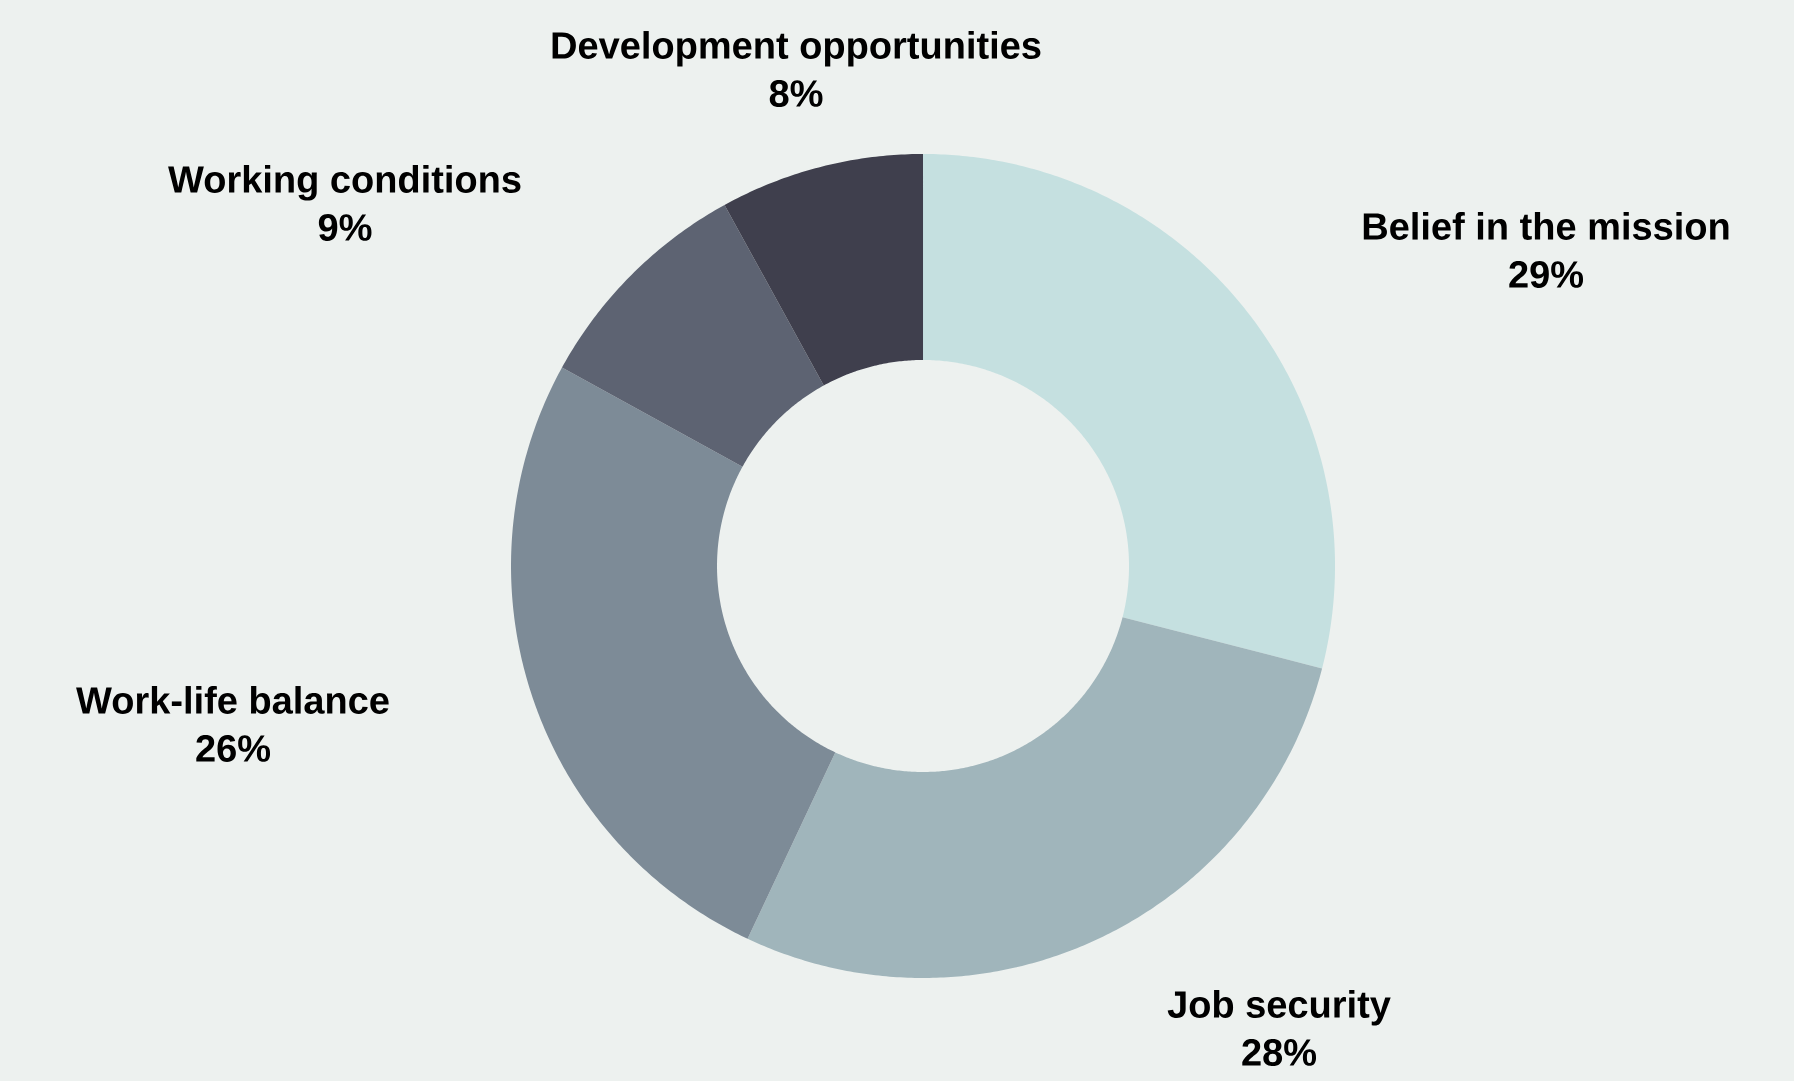 This screenshot has height=1081, width=1794. I want to click on slice-label: Work-life balance, so click(232, 700).